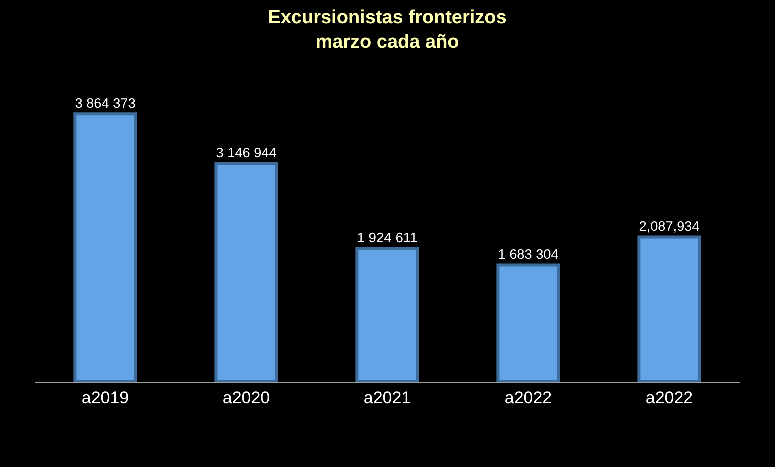 This screenshot has width=775, height=467. What do you see at coordinates (529, 254) in the screenshot?
I see `data-label: 1 683 304` at bounding box center [529, 254].